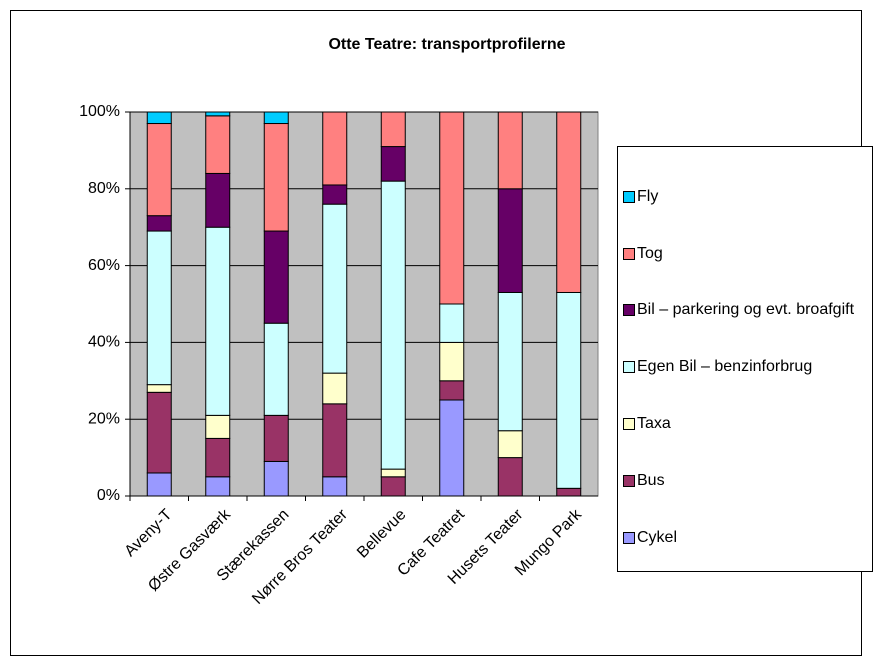 Image resolution: width=875 pixels, height=668 pixels. Describe the element at coordinates (108, 495) in the screenshot. I see `y-tick-label: 0%` at that location.